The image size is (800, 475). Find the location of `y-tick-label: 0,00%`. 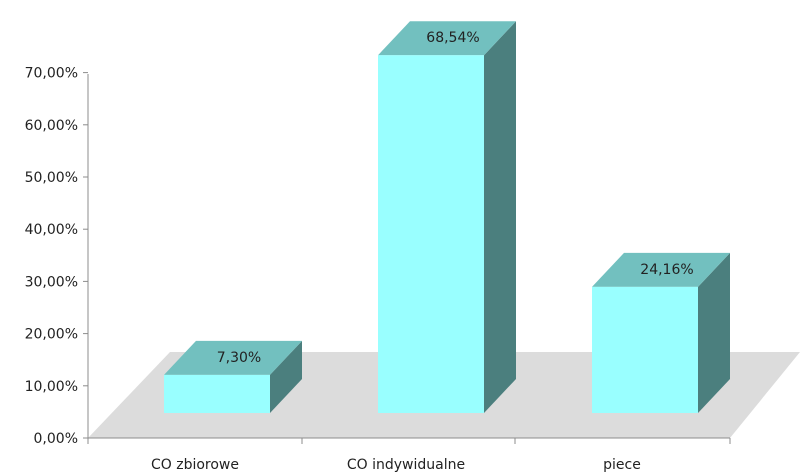

y-tick-label: 0,00% is located at coordinates (56, 439).